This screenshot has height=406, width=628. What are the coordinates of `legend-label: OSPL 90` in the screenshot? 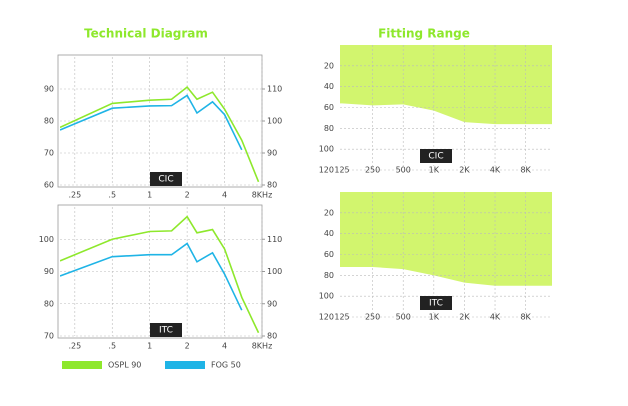 It's located at (124, 365).